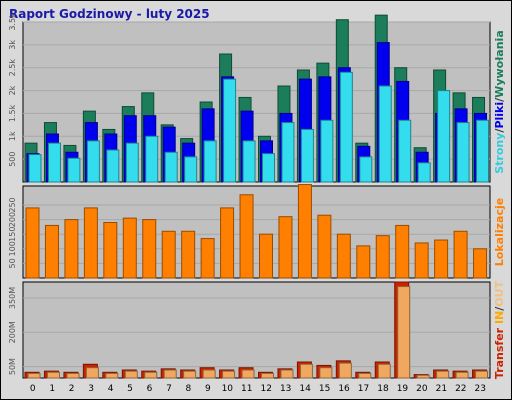  Describe the element at coordinates (324, 389) in the screenshot. I see `x-tick-label: 15` at that location.